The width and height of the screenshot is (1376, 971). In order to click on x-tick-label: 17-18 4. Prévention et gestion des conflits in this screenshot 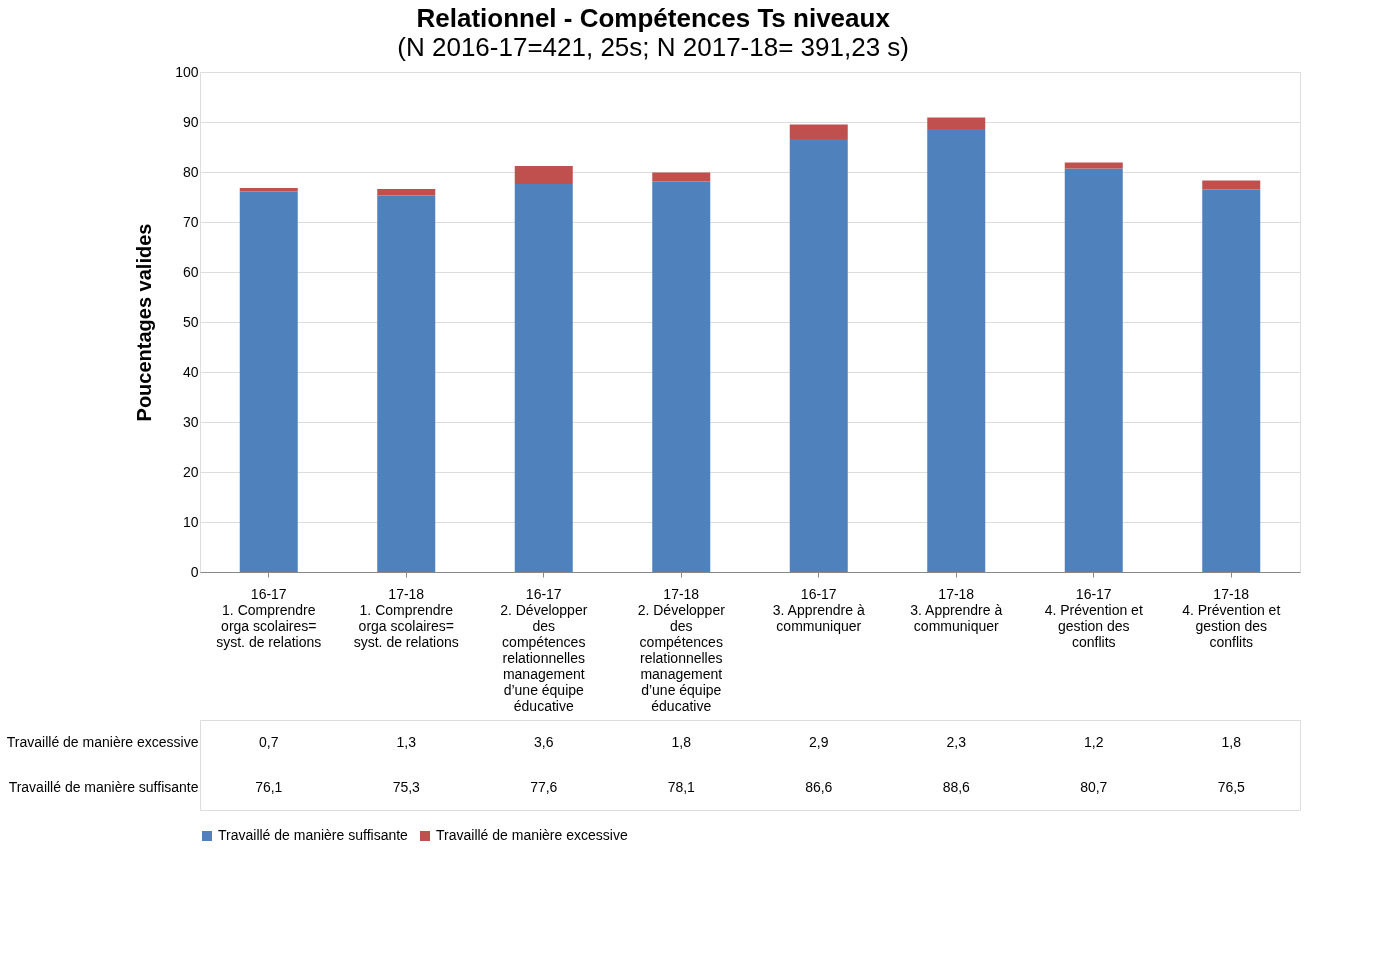, I will do `click(1231, 617)`.